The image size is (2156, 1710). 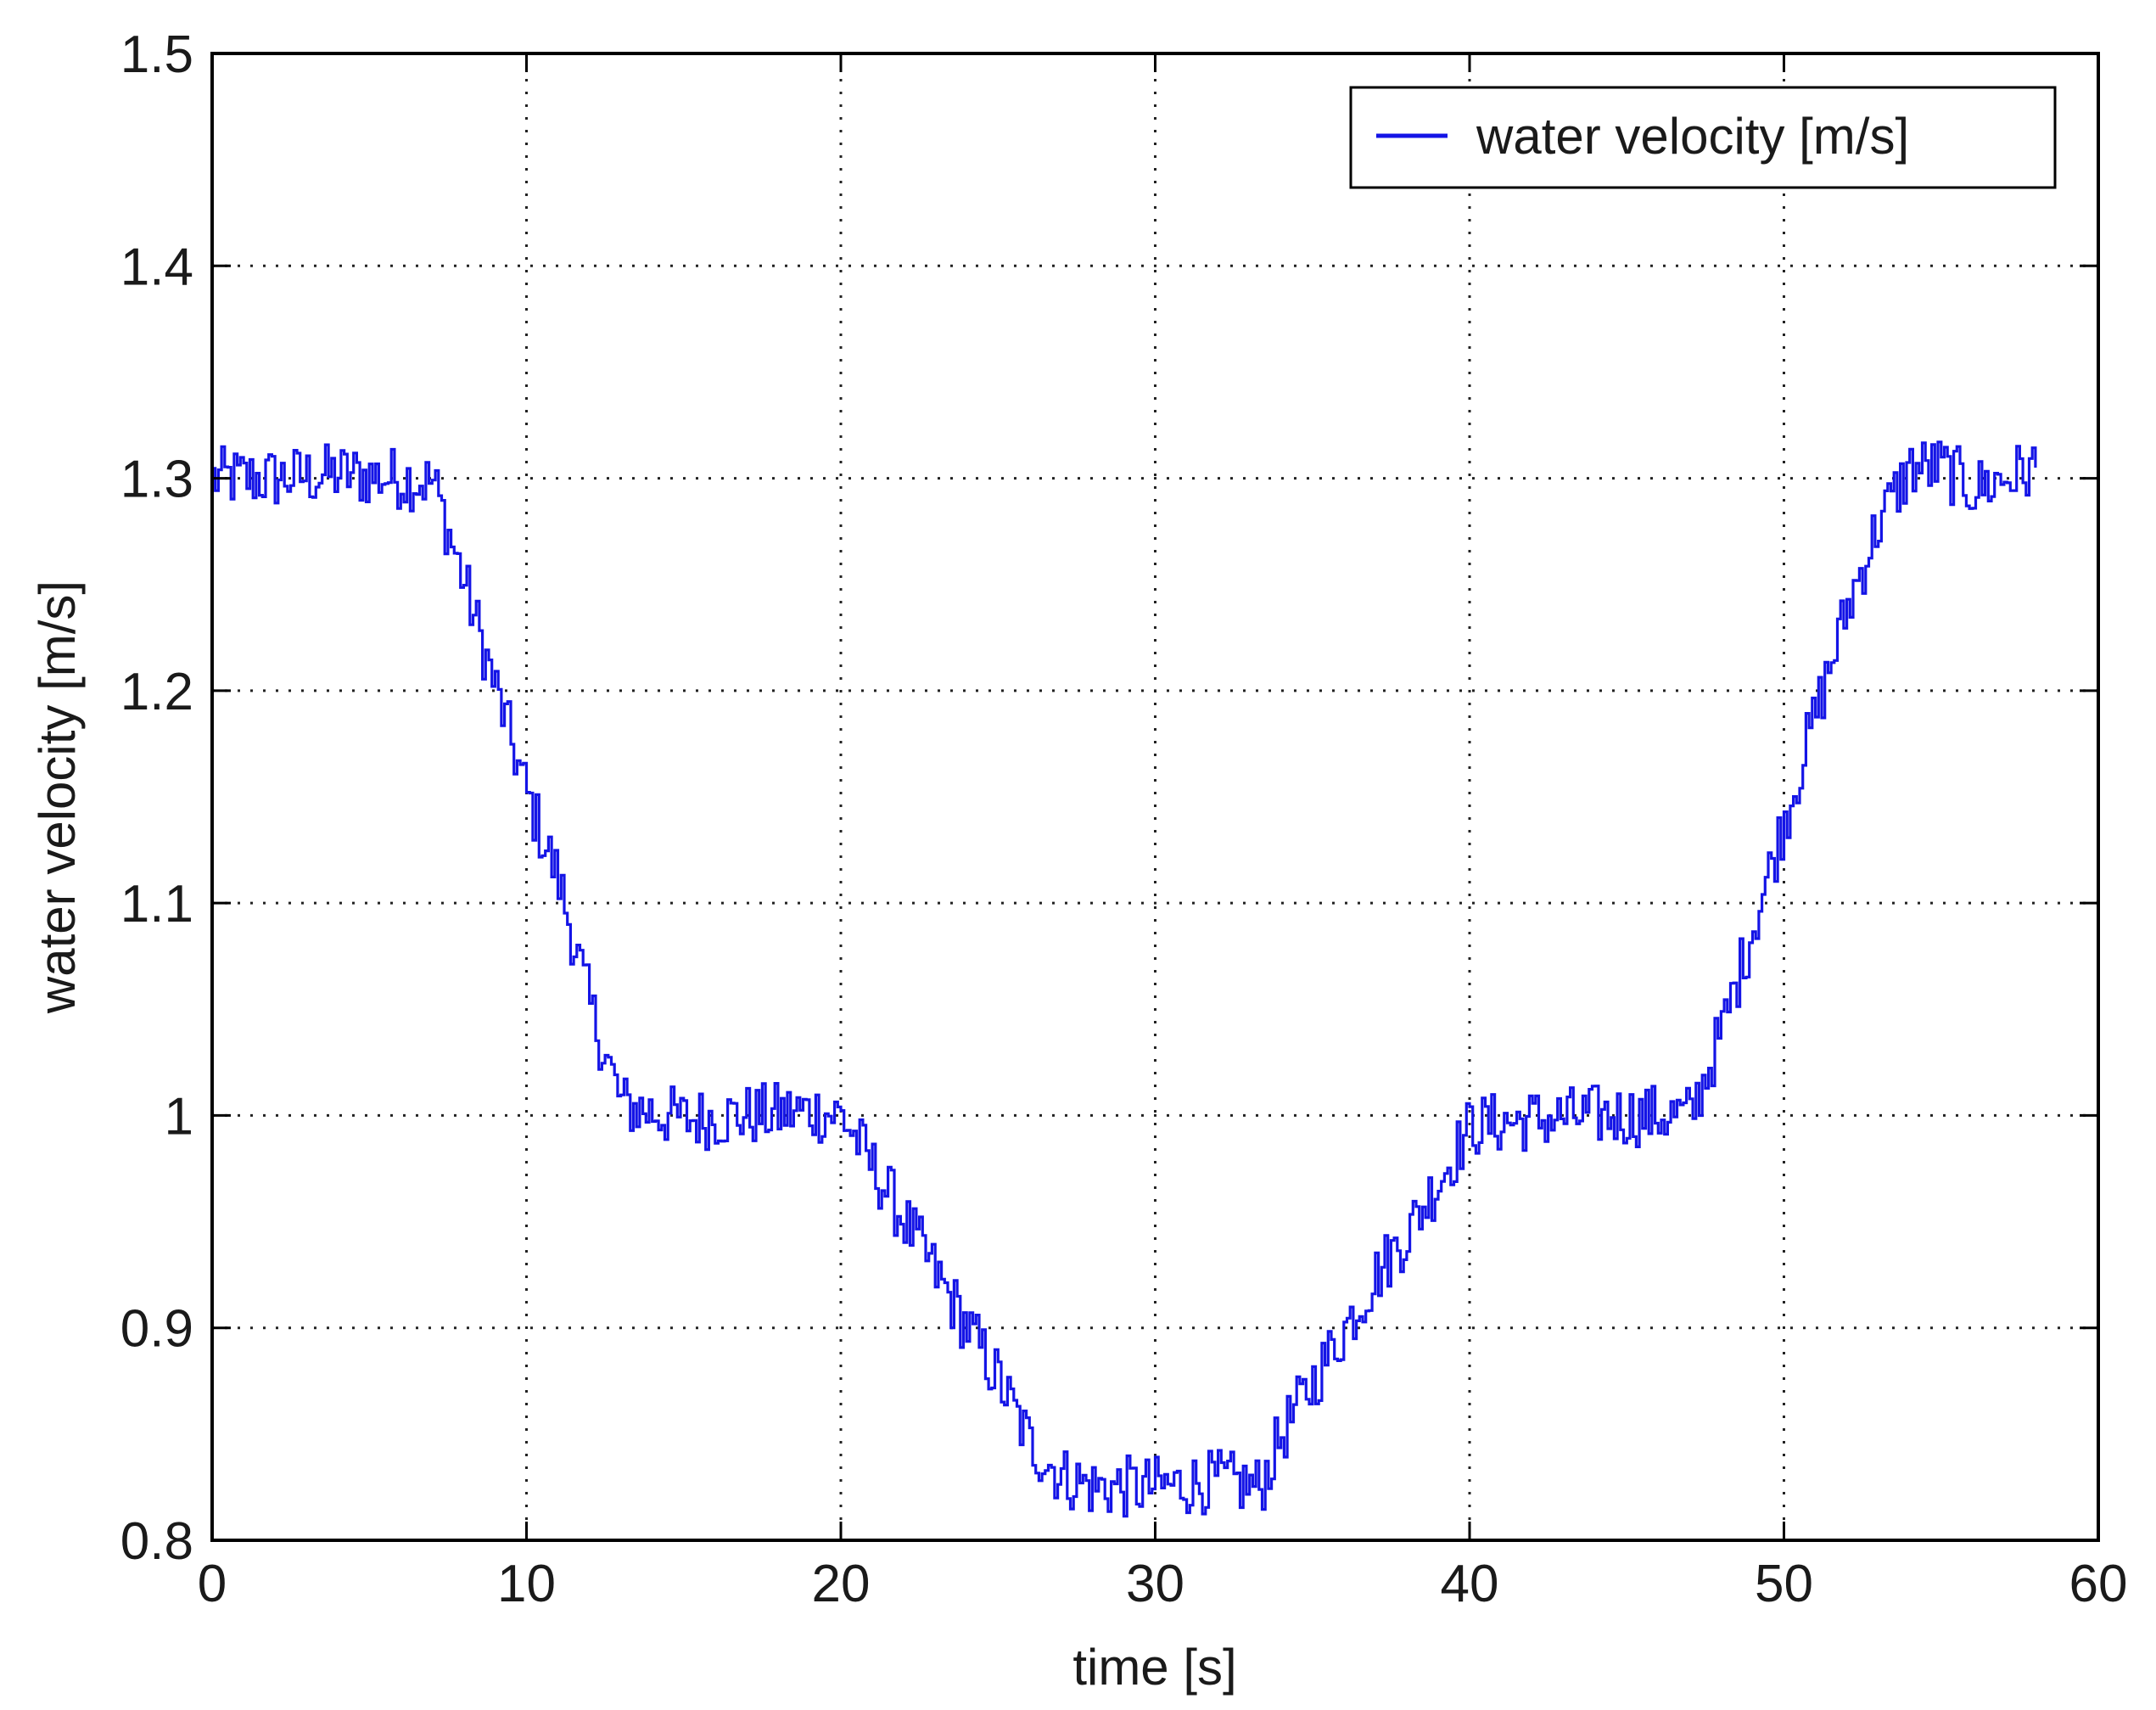 What do you see at coordinates (526, 1584) in the screenshot?
I see `x-tick-label: 10` at bounding box center [526, 1584].